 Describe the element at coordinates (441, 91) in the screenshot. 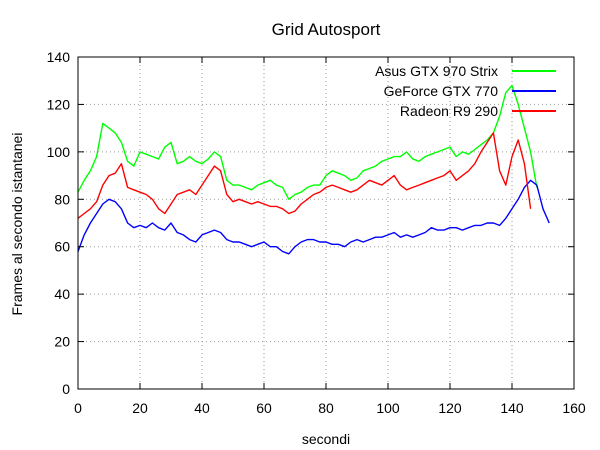

I see `legend-label: GeForce GTX 770` at that location.